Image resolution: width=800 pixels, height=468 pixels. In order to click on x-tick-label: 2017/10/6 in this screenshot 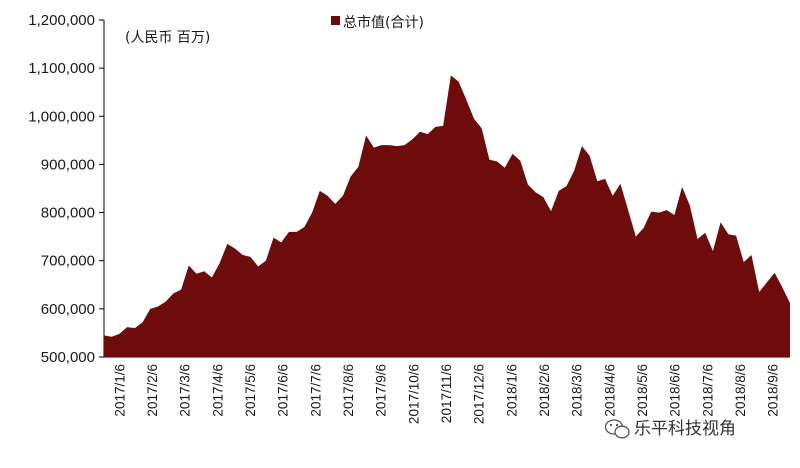, I will do `click(413, 394)`.